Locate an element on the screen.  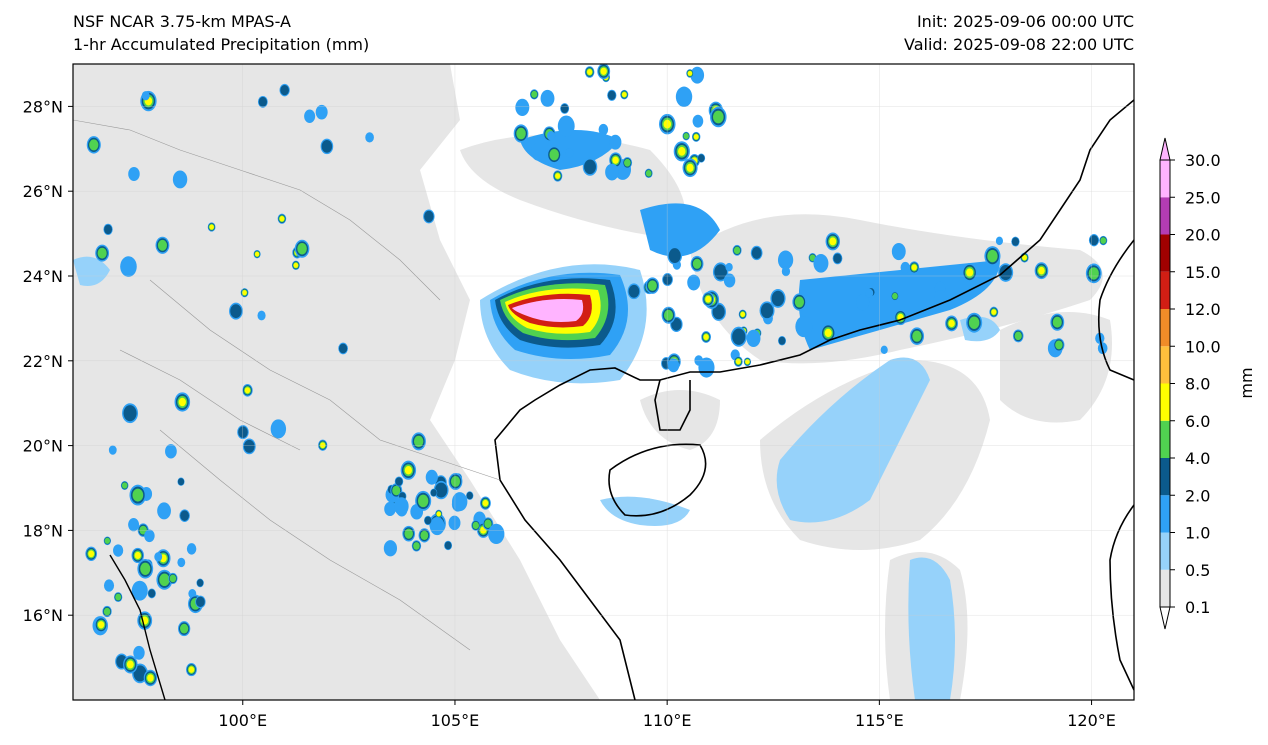
luzon-coastline is located at coordinates (1121, 597).